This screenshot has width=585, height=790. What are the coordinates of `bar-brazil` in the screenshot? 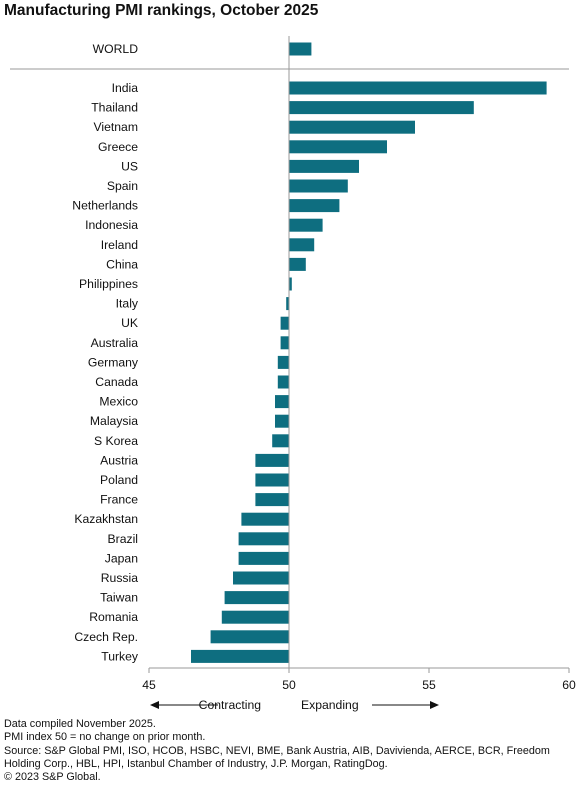 It's located at (263, 539).